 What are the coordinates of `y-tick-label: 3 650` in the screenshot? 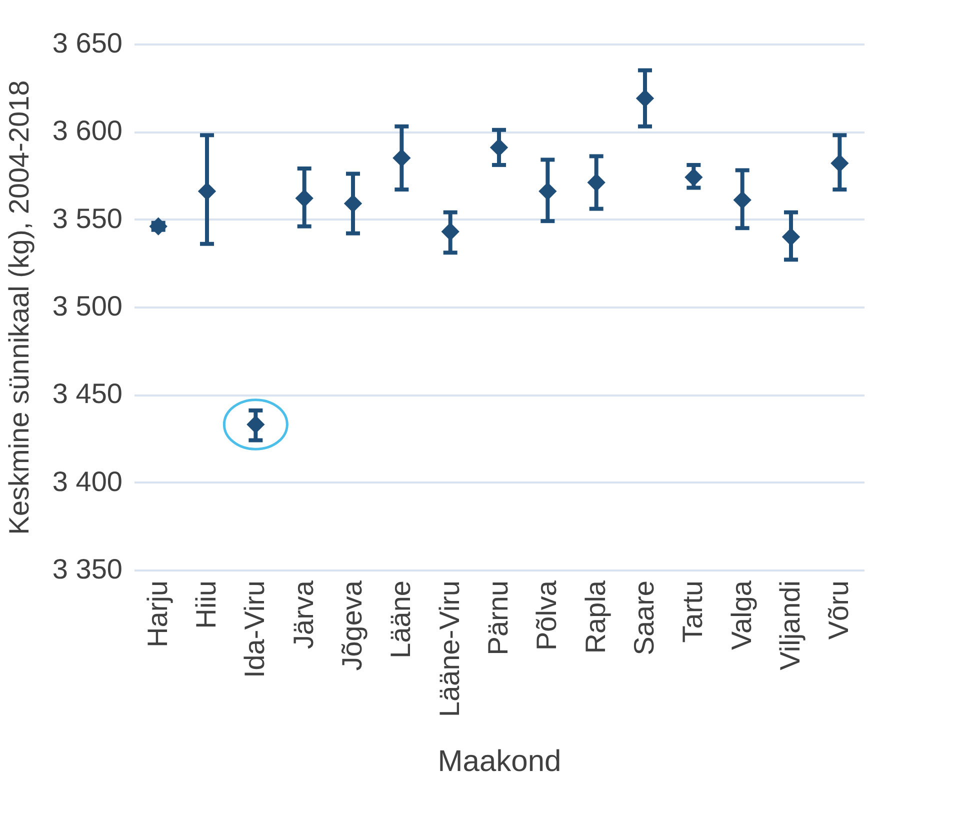 It's located at (87, 43).